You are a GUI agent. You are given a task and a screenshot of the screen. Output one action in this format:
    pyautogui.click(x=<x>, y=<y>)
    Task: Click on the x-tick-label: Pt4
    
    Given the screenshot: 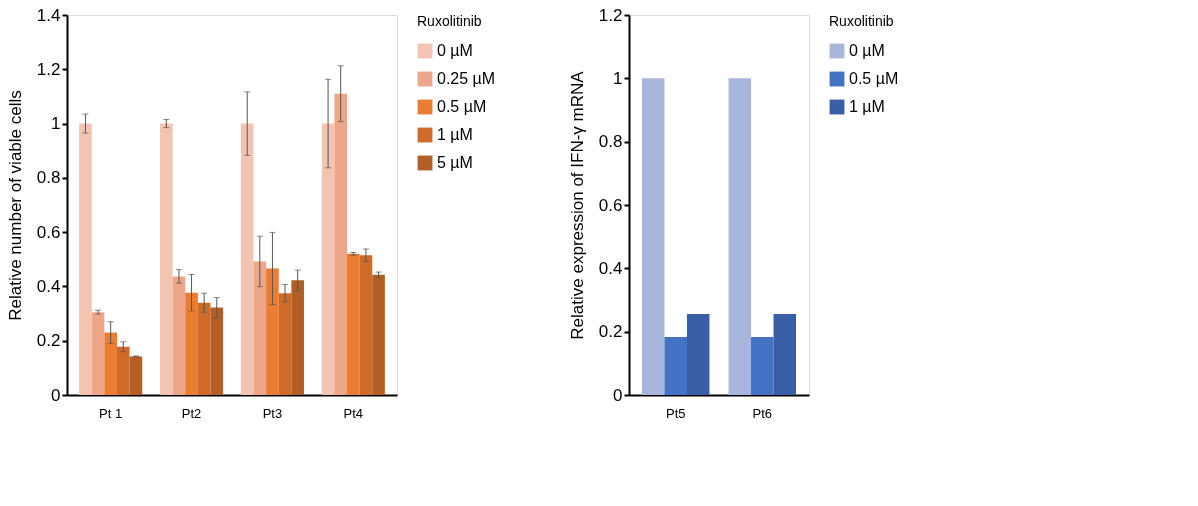 What is the action you would take?
    pyautogui.click(x=353, y=413)
    